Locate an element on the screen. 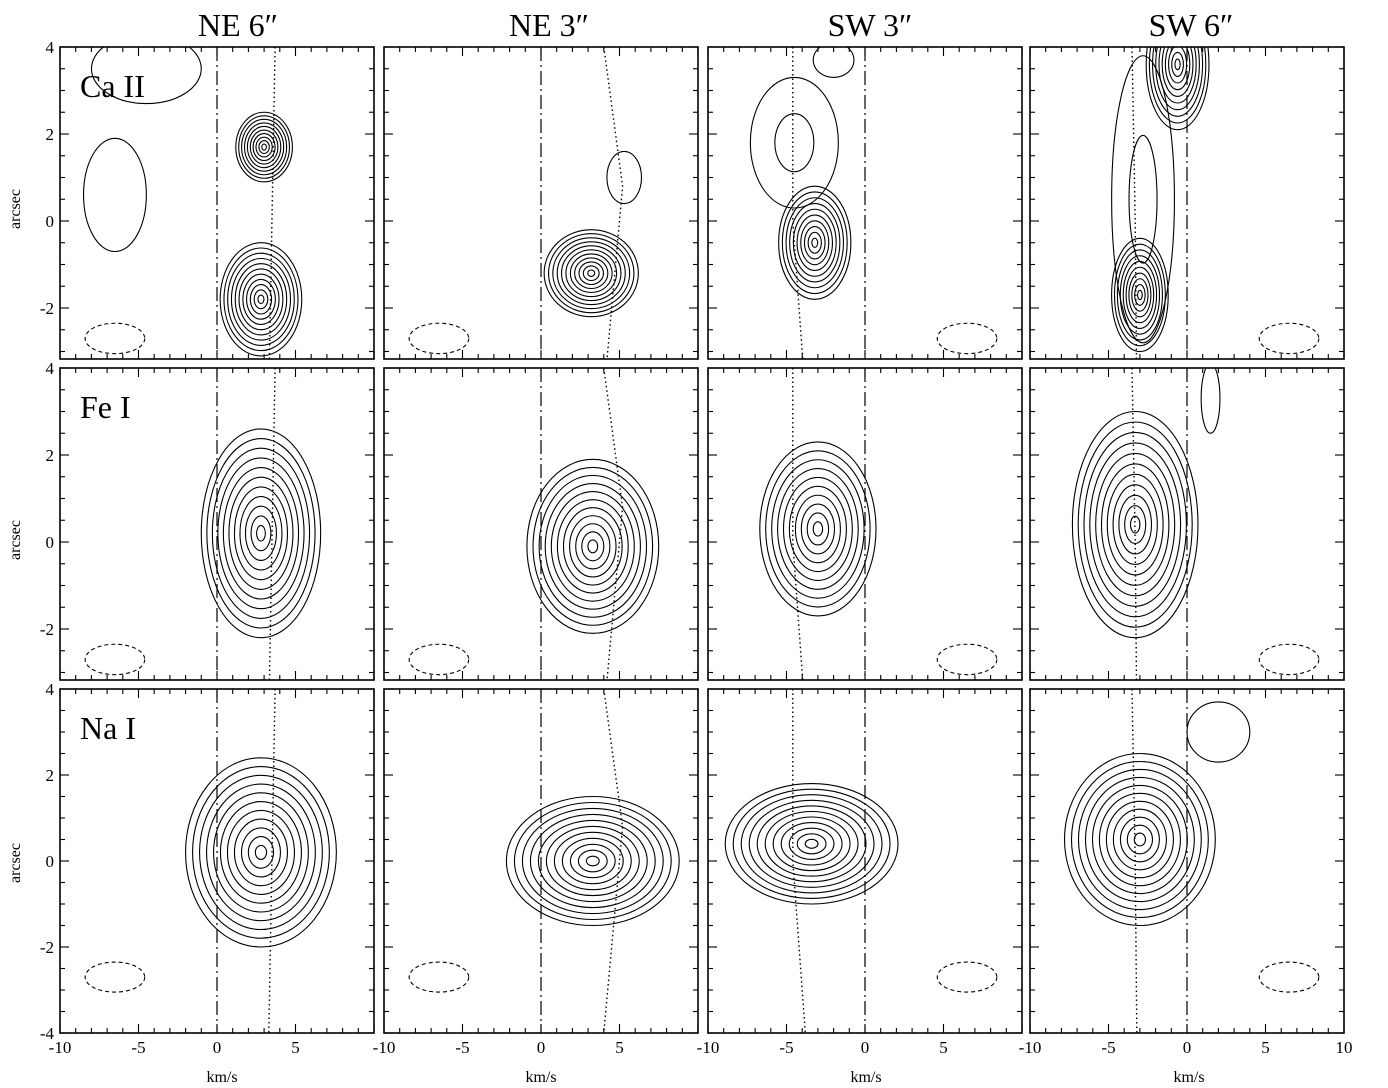  x-axis-title-col1: km/s is located at coordinates (221, 1077).